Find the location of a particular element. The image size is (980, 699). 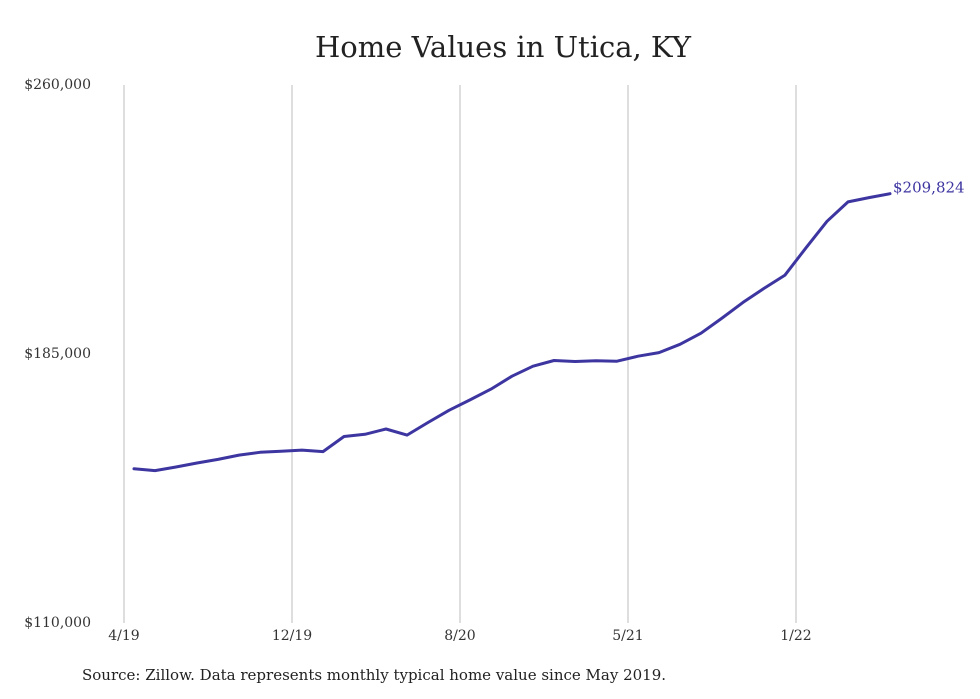

x-tick-label: 5/21 is located at coordinates (627, 636).